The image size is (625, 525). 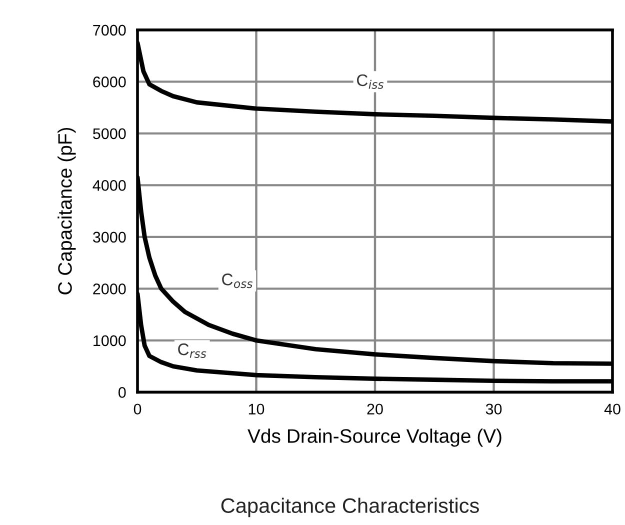 What do you see at coordinates (109, 289) in the screenshot?
I see `y-tick-label: 2000` at bounding box center [109, 289].